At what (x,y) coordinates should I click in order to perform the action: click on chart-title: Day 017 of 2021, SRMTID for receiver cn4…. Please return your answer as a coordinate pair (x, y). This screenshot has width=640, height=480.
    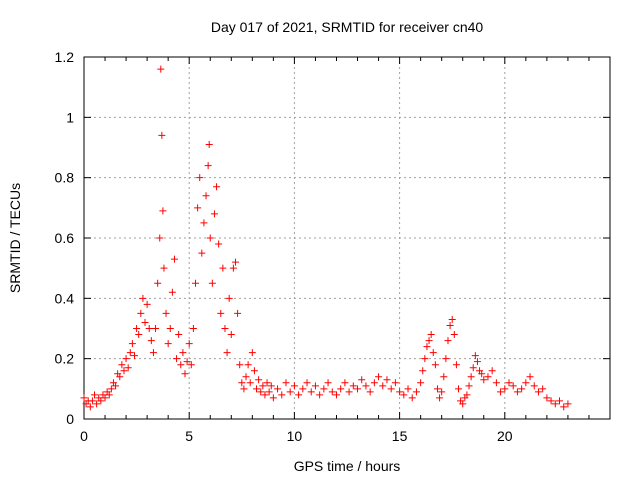
    Looking at the image, I should click on (347, 27).